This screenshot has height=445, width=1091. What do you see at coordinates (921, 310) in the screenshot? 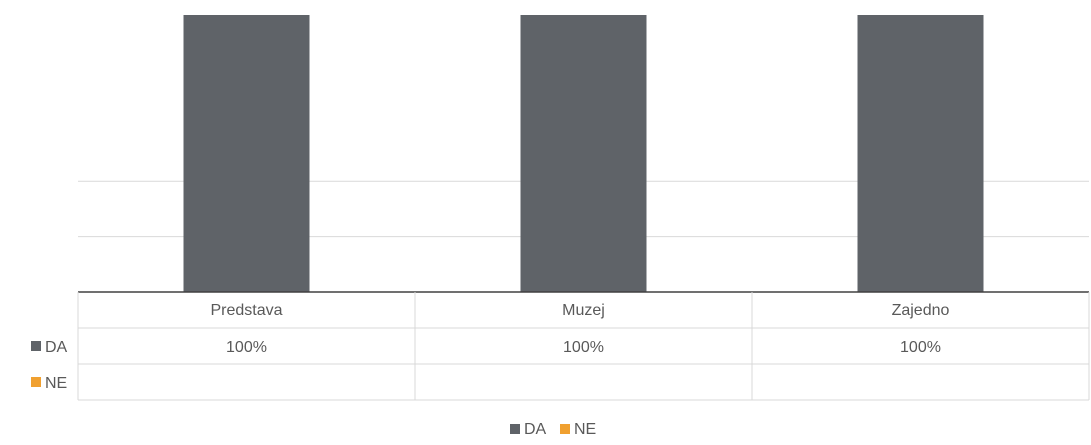
I see `category-label: Zajedno` at bounding box center [921, 310].